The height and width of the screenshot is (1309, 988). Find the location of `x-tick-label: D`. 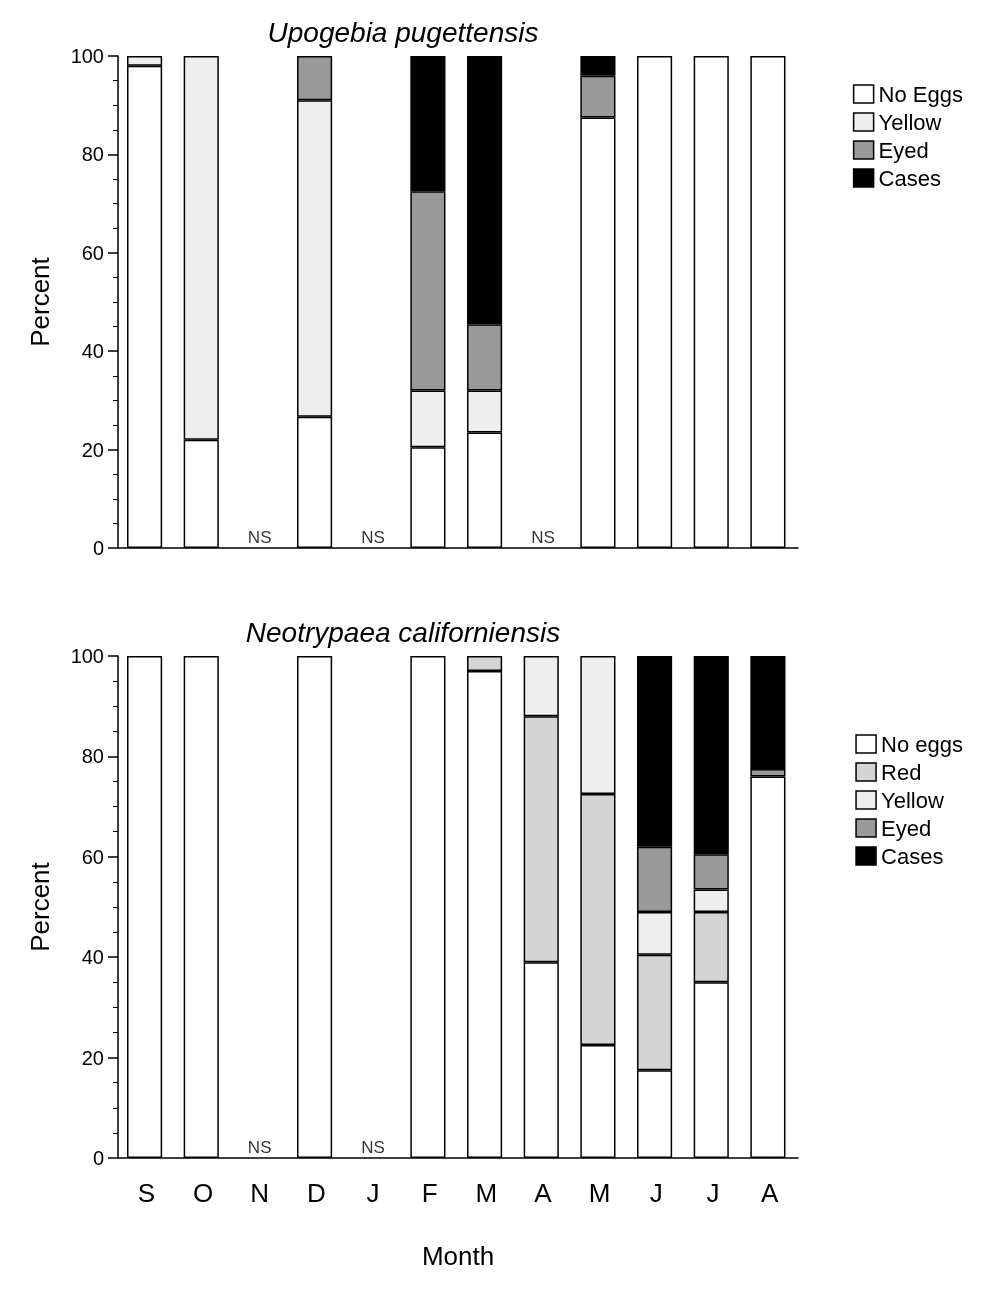

x-tick-label: D is located at coordinates (316, 1193).